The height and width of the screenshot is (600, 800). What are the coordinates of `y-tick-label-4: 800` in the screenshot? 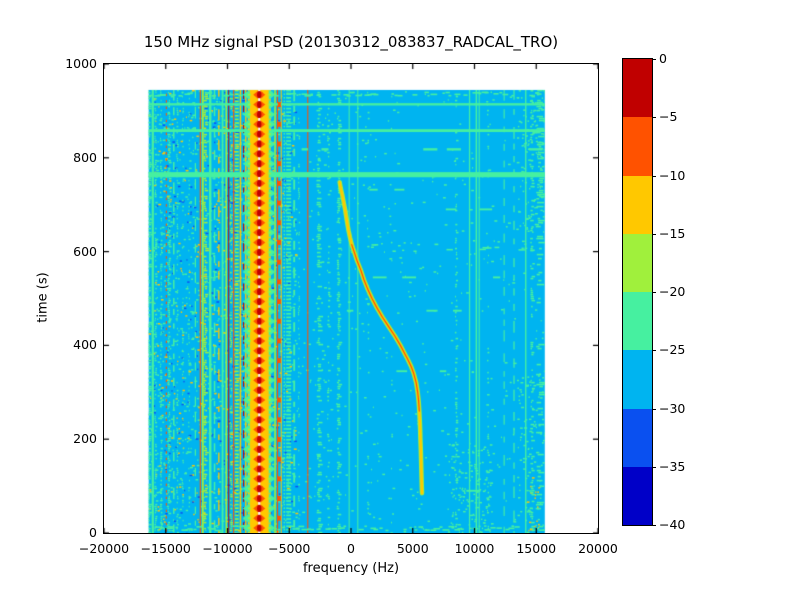 It's located at (85, 157).